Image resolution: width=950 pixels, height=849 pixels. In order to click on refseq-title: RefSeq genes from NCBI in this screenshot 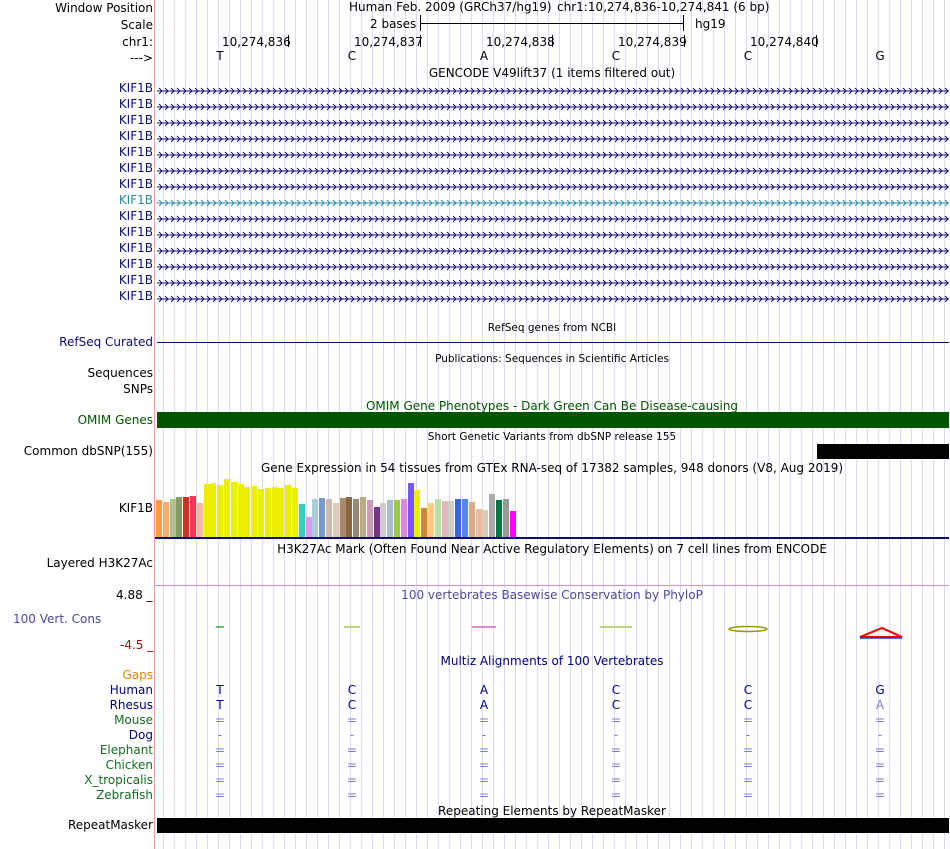, I will do `click(552, 328)`.